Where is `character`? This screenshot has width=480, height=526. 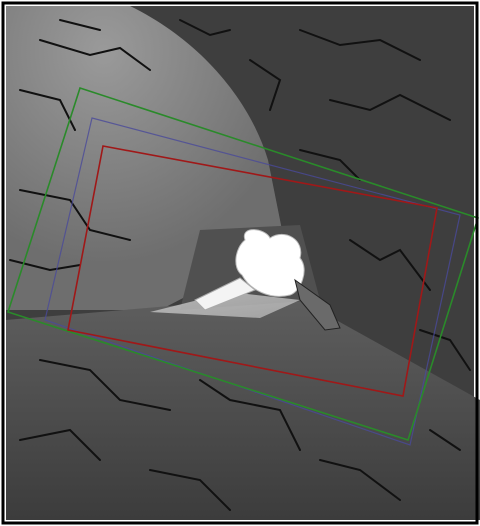 character is located at coordinates (267, 280).